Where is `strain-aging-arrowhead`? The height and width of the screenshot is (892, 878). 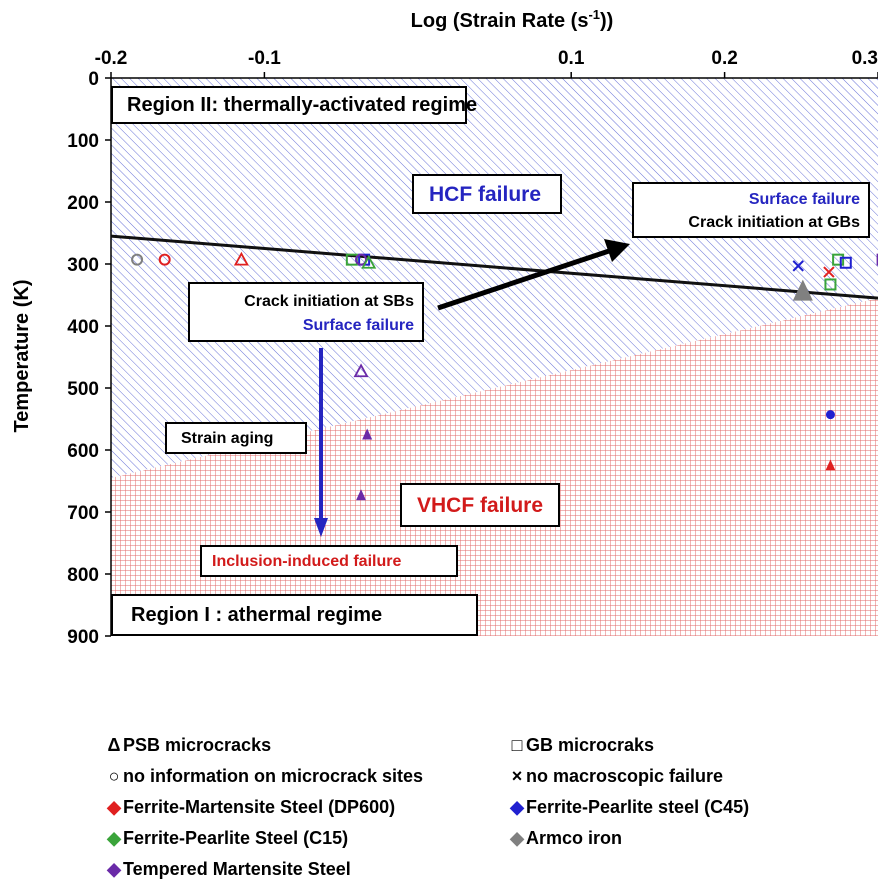
strain-aging-arrowhead is located at coordinates (321, 527).